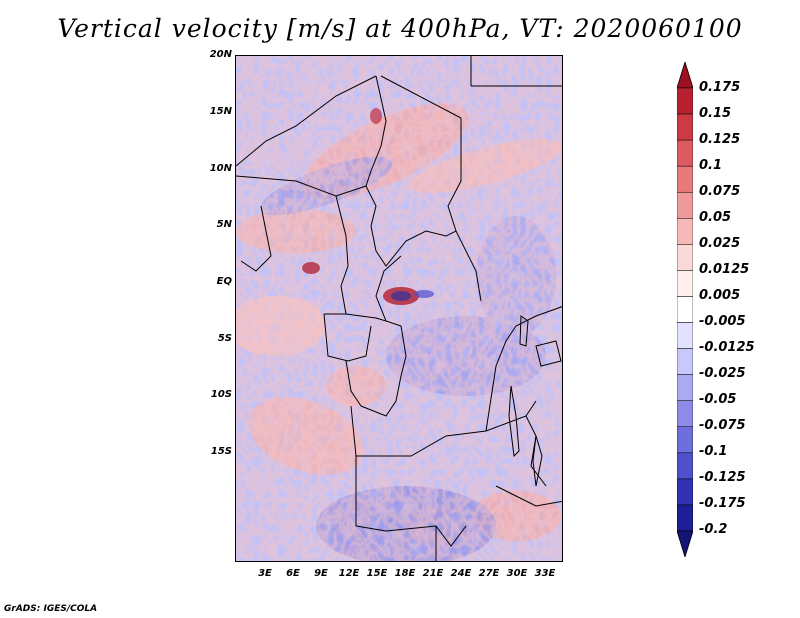 The width and height of the screenshot is (800, 618). Describe the element at coordinates (722, 321) in the screenshot. I see `colorbar-label: -0.005` at that location.